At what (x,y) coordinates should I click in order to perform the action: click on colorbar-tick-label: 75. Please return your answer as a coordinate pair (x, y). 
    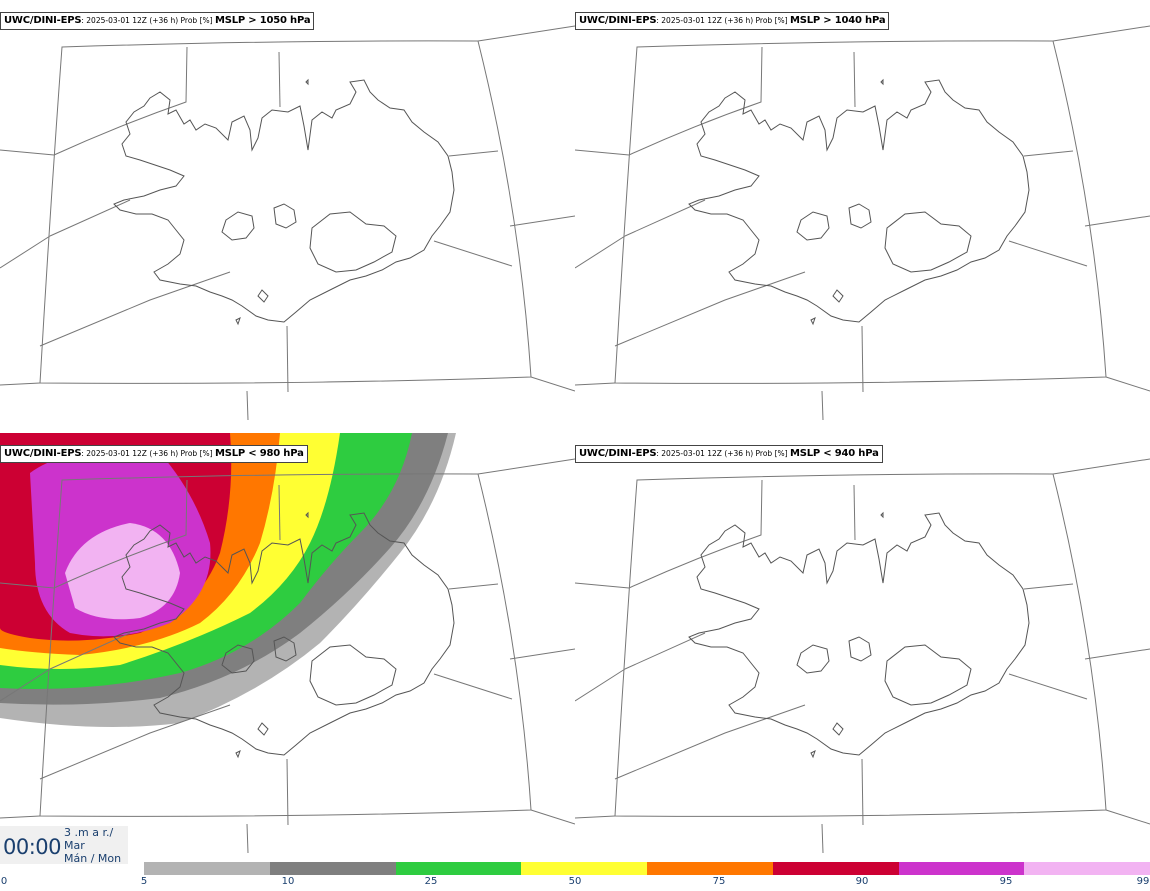
    Looking at the image, I should click on (719, 881).